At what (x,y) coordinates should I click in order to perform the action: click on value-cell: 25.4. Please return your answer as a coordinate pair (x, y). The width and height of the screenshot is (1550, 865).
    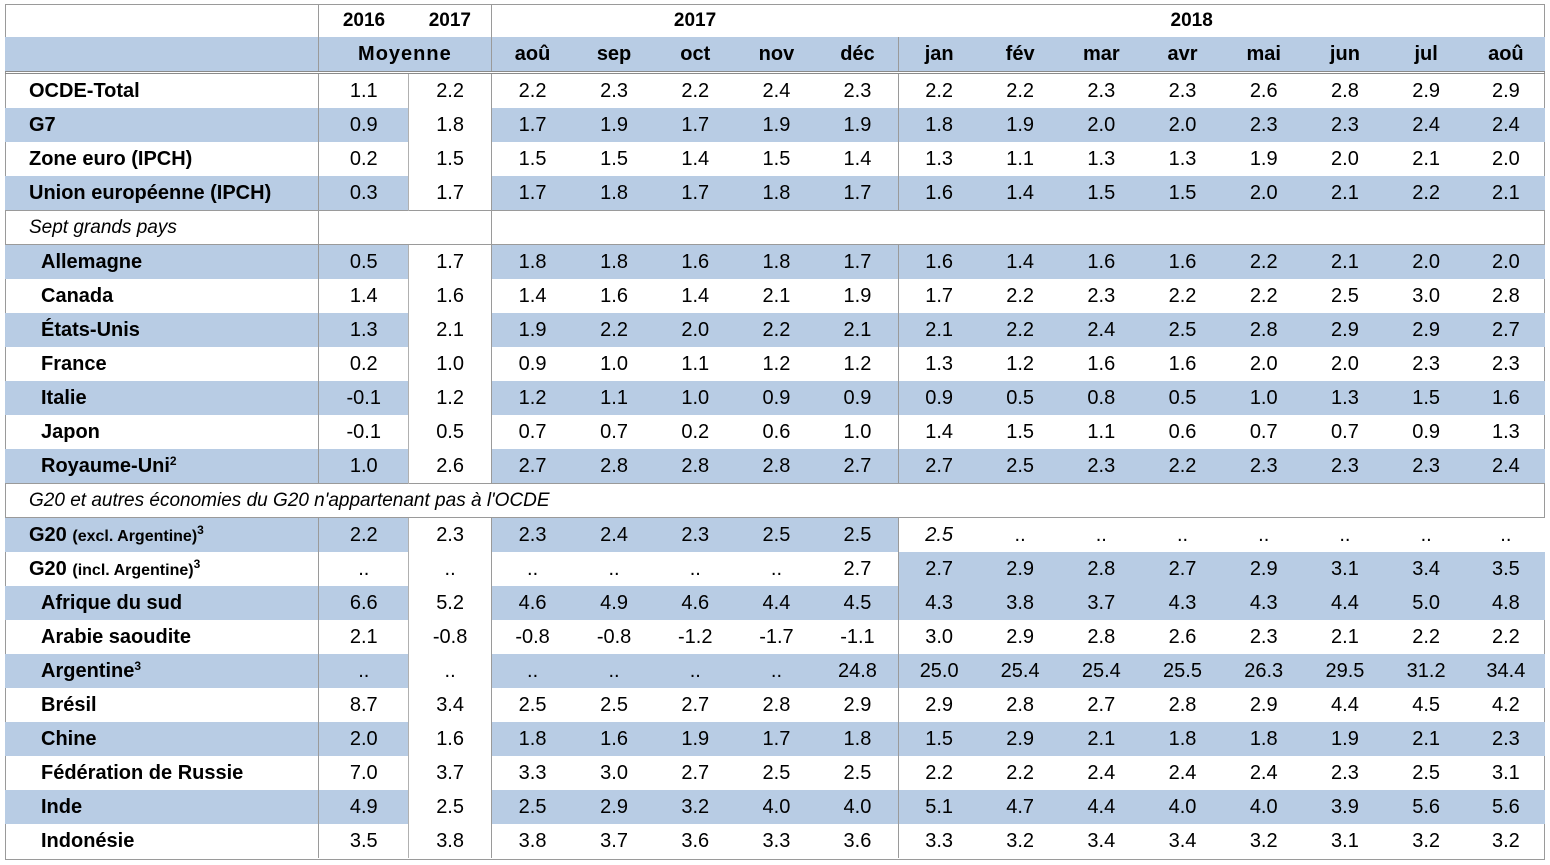
    Looking at the image, I should click on (1101, 671).